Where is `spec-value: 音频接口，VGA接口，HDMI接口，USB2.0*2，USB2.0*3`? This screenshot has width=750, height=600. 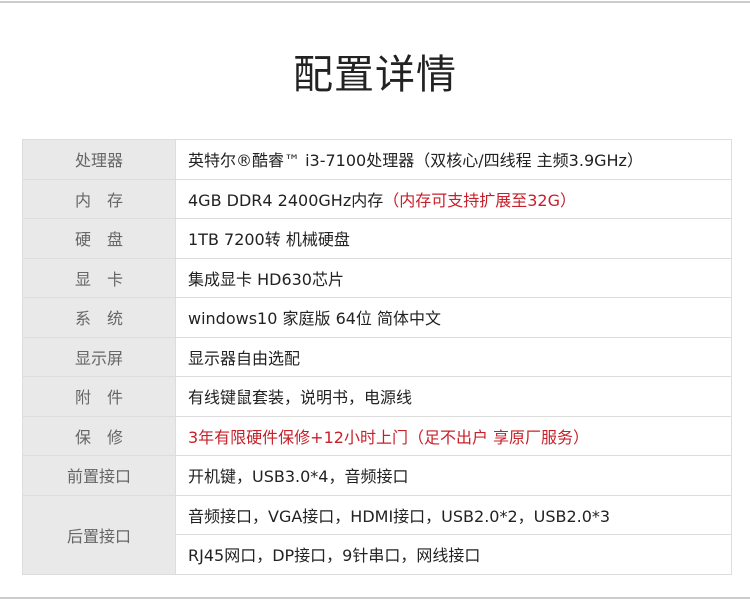 spec-value: 音频接口，VGA接口，HDMI接口，USB2.0*2，USB2.0*3 is located at coordinates (399, 516).